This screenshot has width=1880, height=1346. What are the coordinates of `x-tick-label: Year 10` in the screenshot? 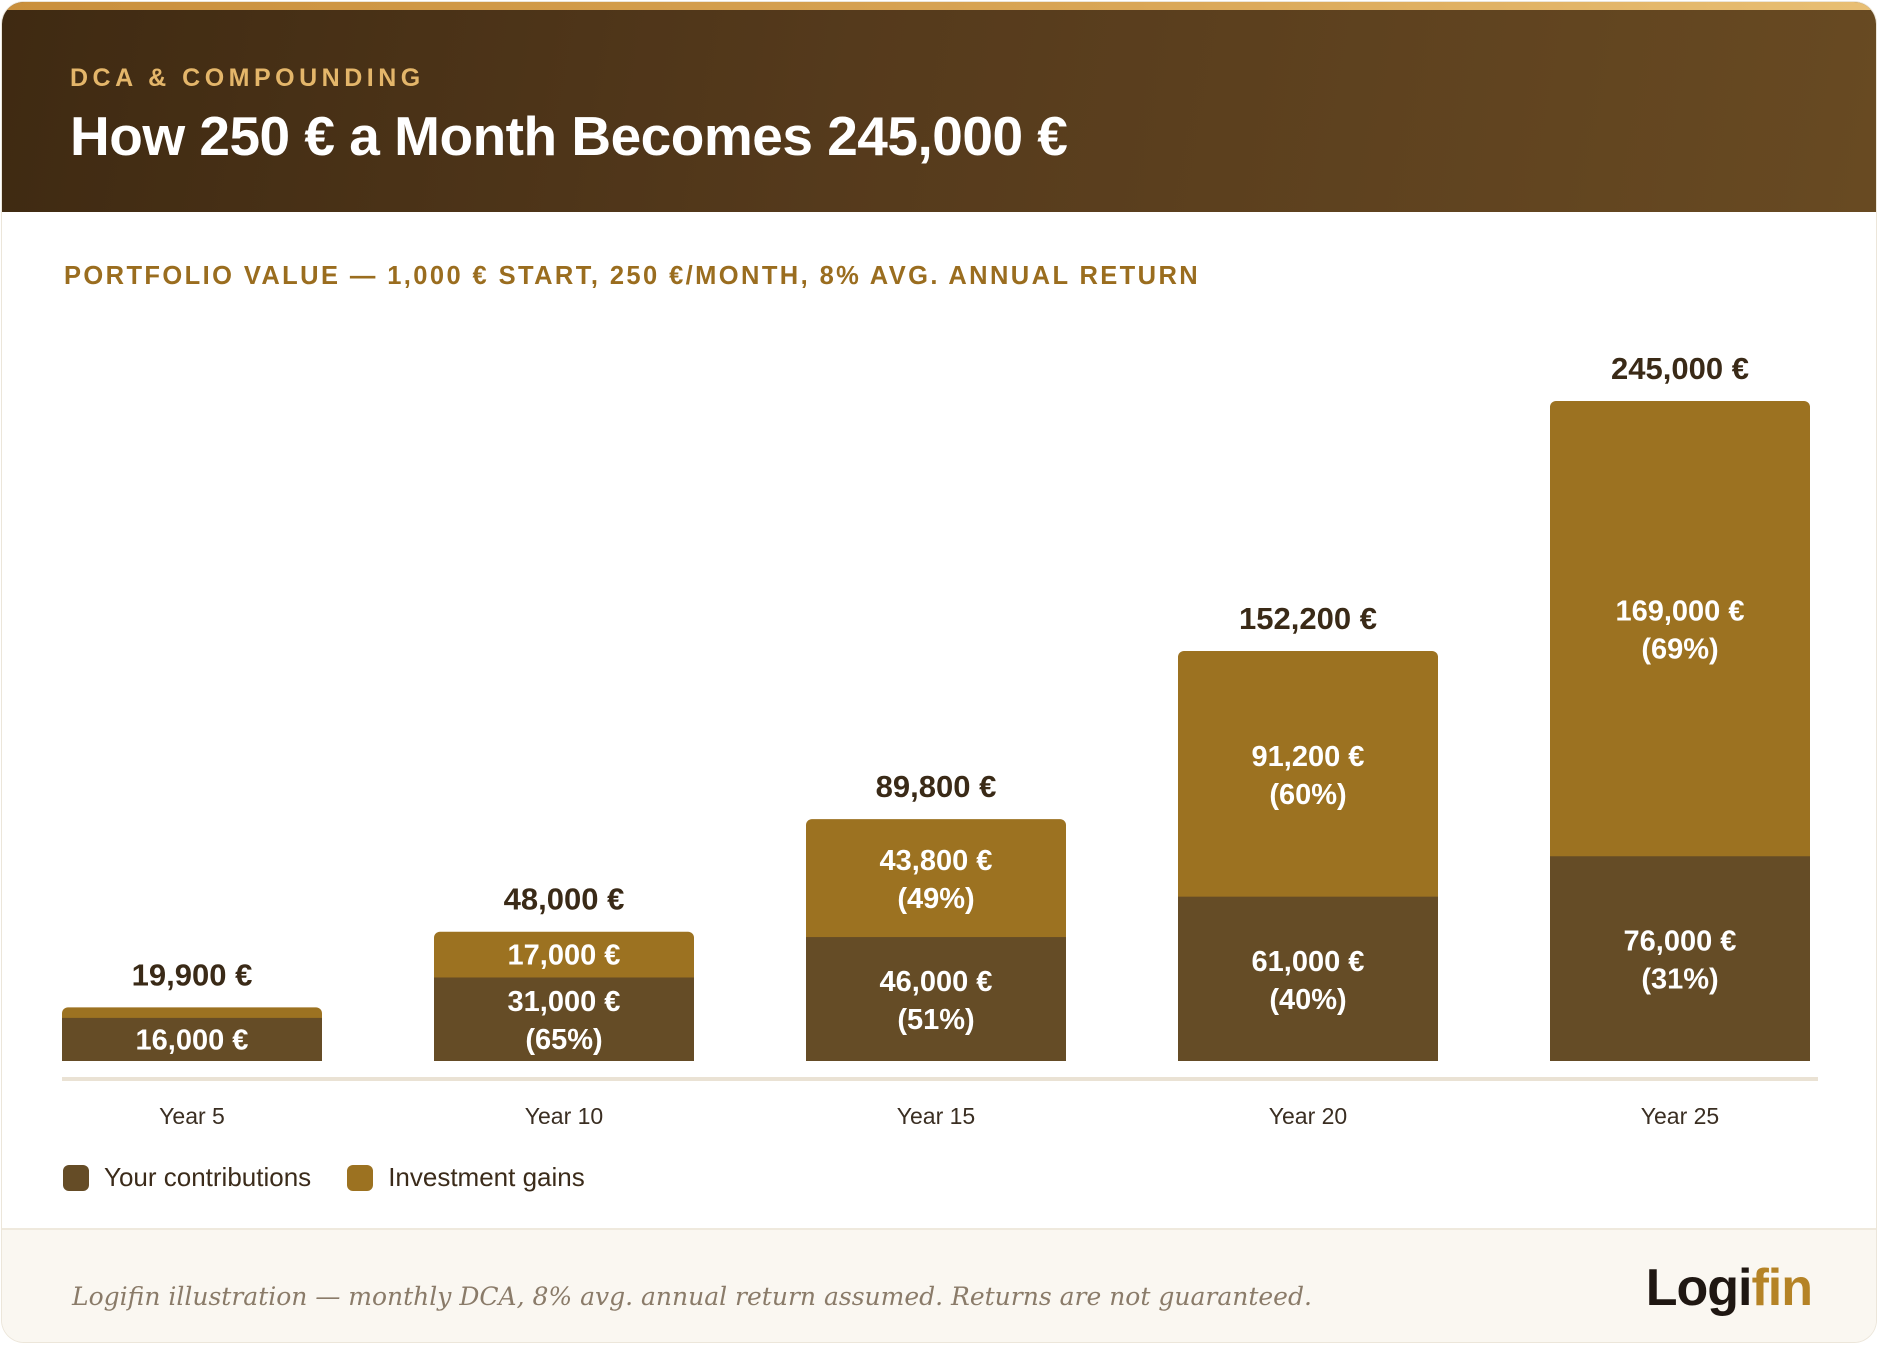 It's located at (564, 1116).